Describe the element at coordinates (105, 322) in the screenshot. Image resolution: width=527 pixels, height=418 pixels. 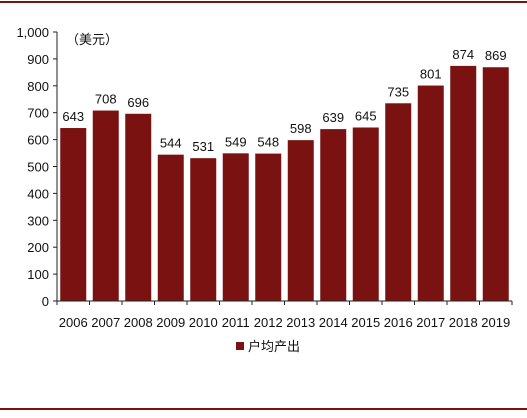
I see `x-tick-label-2007: 2007` at that location.